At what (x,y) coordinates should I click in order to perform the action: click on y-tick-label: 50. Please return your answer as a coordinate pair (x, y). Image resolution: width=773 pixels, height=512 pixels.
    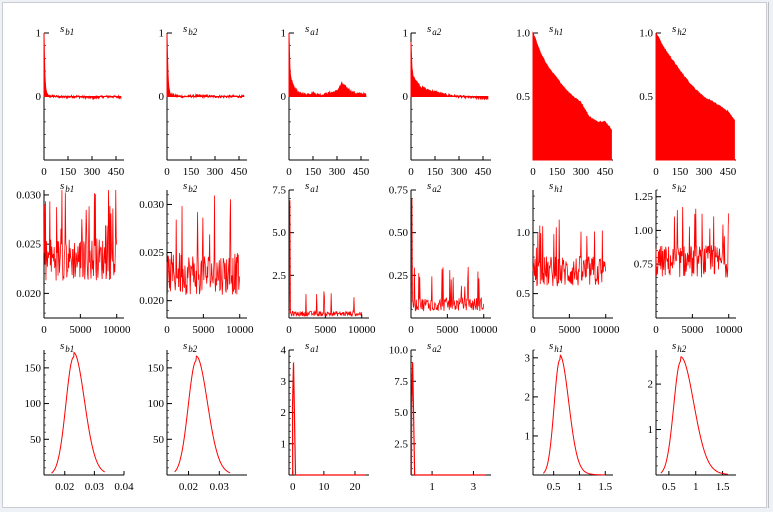
    Looking at the image, I should click on (36, 440).